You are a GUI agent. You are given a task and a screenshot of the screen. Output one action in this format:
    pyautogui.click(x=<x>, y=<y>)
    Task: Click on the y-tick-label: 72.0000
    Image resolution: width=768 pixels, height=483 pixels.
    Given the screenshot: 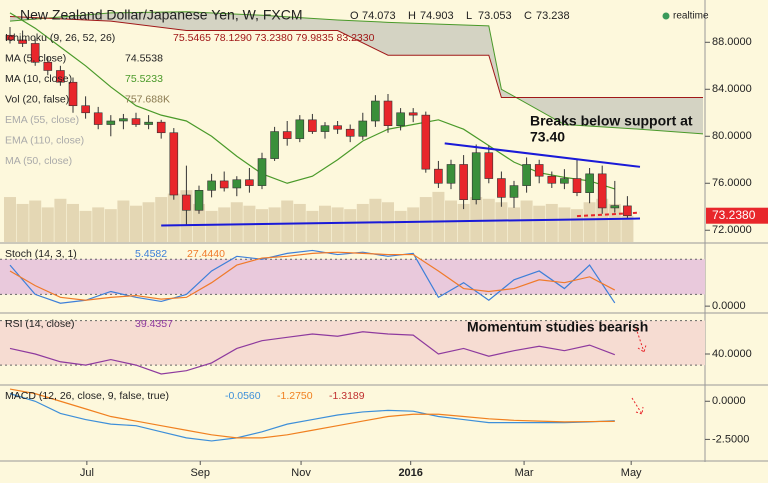 What is the action you would take?
    pyautogui.click(x=732, y=230)
    